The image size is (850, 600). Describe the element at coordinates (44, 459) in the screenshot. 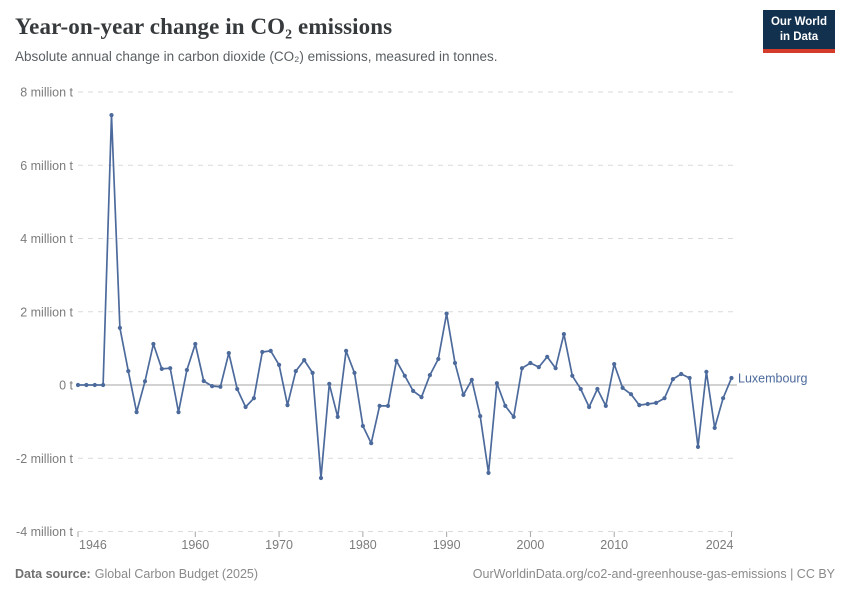

I see `y-tick-label: -2 million t` at that location.